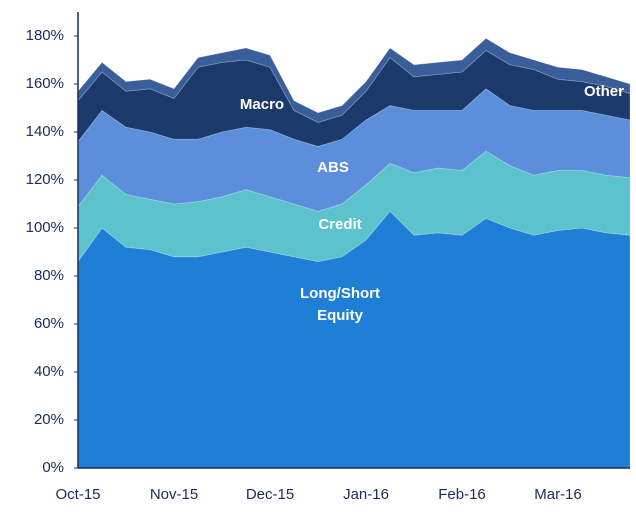 This screenshot has width=636, height=513. Describe the element at coordinates (45, 179) in the screenshot. I see `y-tick-label: 120%` at that location.